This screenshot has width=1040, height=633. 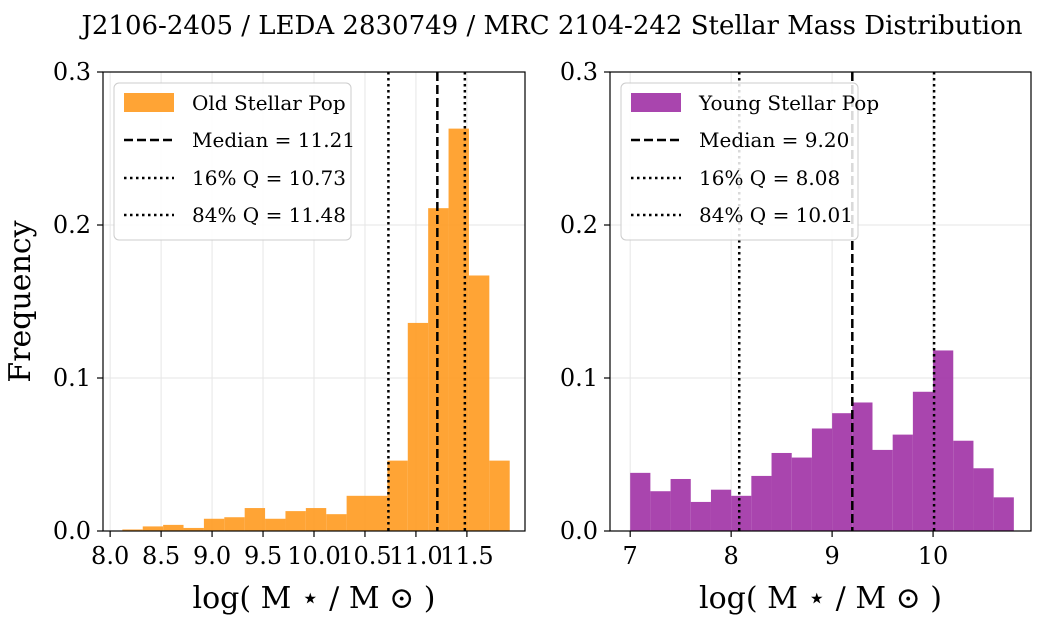 I want to click on right-y-tick-label: 0.2, so click(x=579, y=225).